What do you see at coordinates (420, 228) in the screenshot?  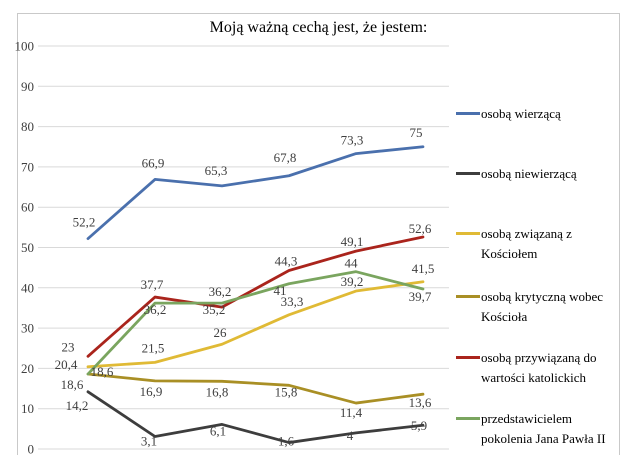 I see `data-label: 52,6` at bounding box center [420, 228].